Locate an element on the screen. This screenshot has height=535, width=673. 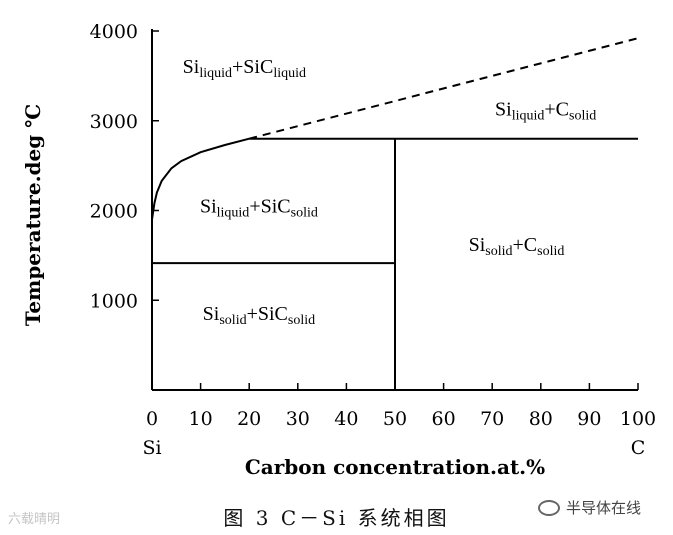
y-tick-label: 1000 is located at coordinates (114, 301).